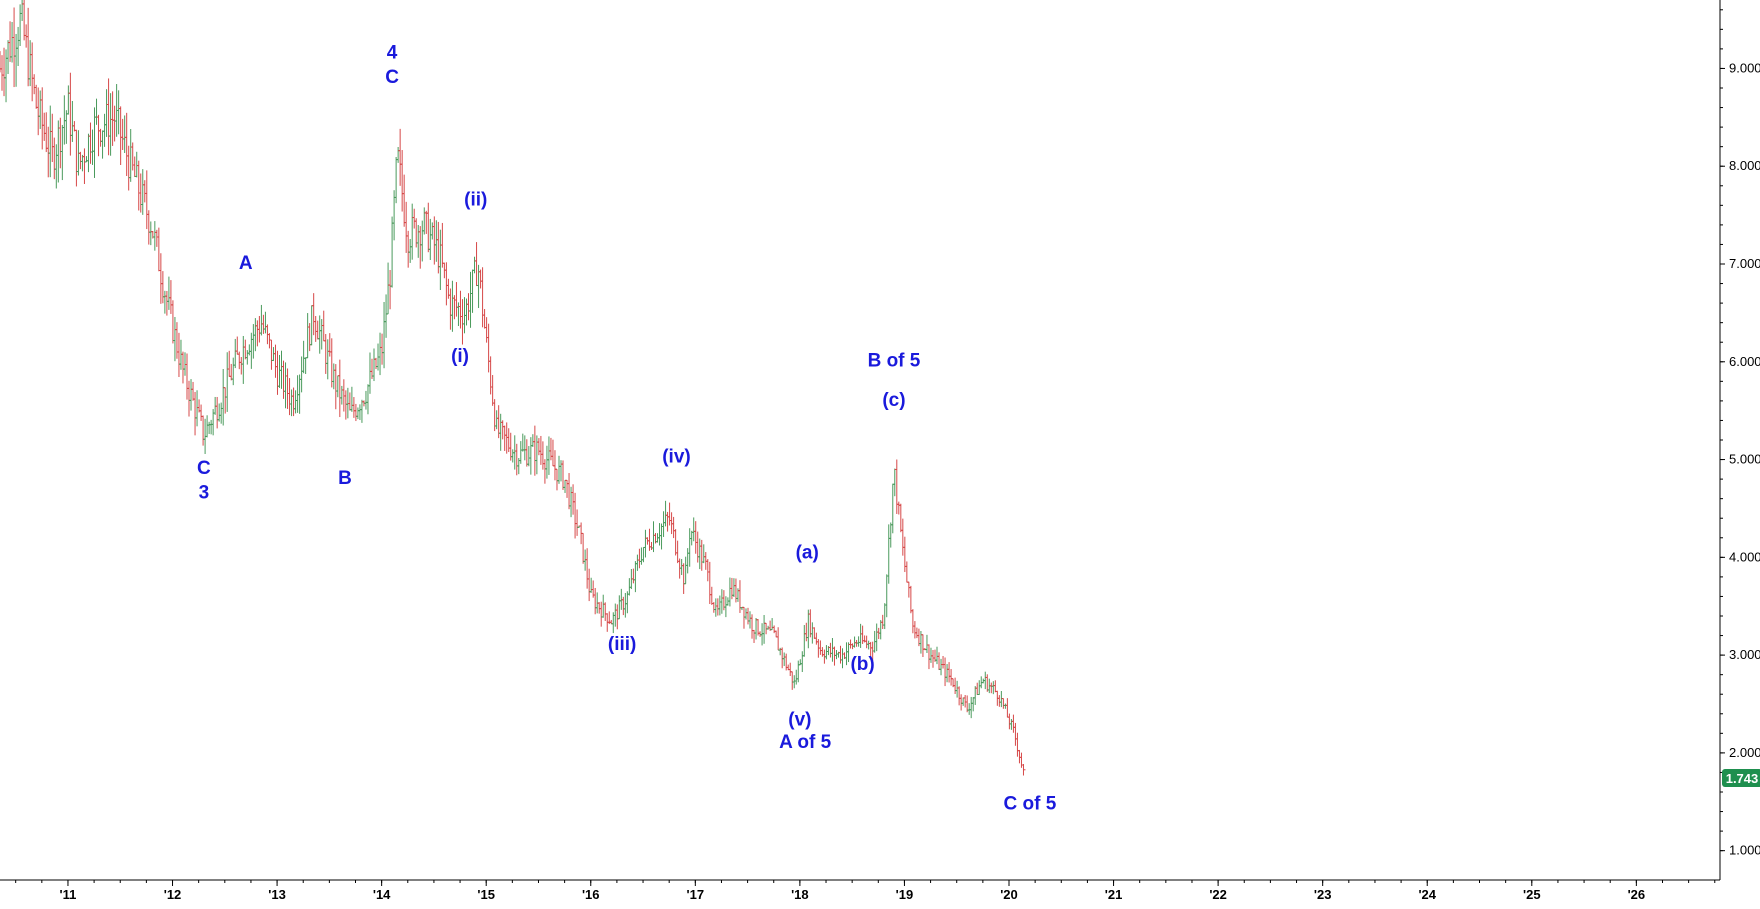 The image size is (1760, 909). I want to click on price-tick-label: 4.000, so click(1744, 556).